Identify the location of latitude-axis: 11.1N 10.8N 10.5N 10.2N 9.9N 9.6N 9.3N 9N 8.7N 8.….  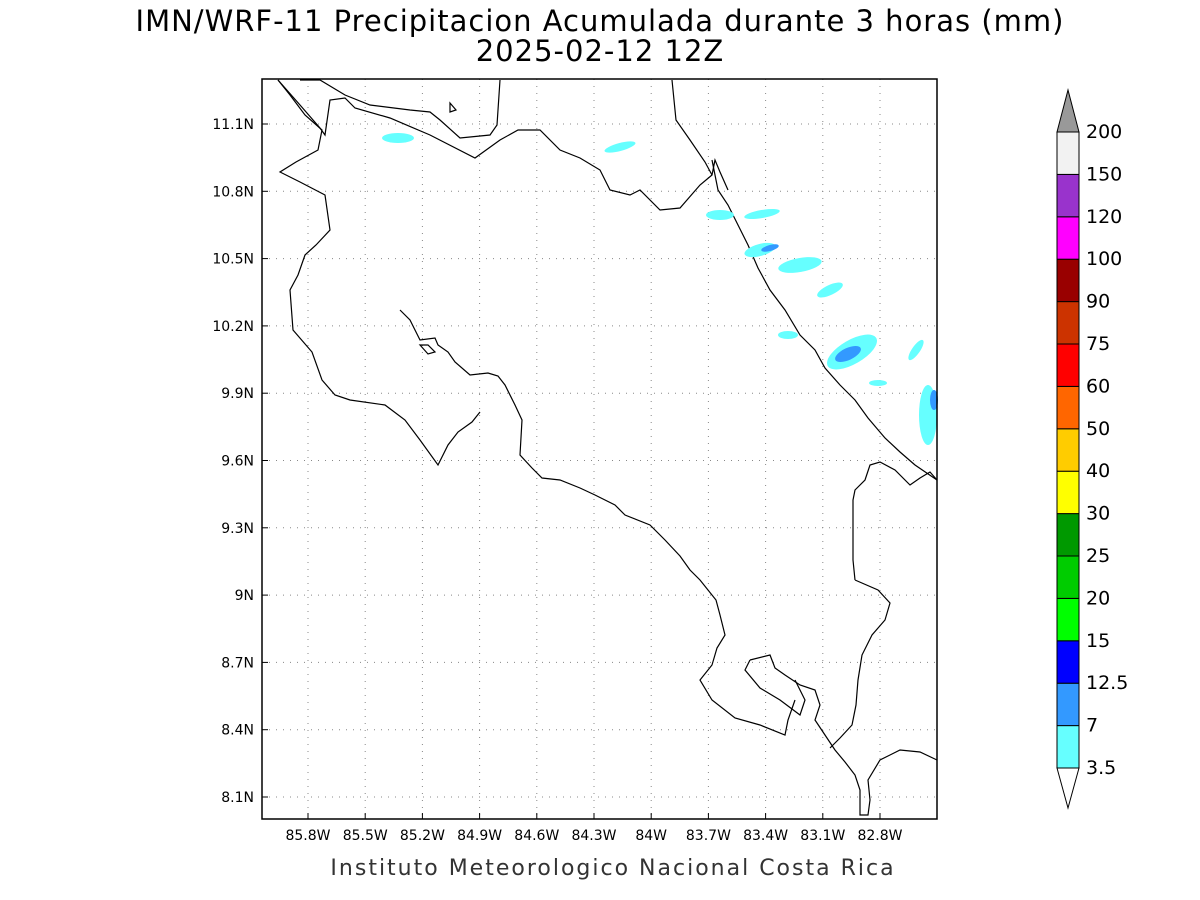
(240, 461).